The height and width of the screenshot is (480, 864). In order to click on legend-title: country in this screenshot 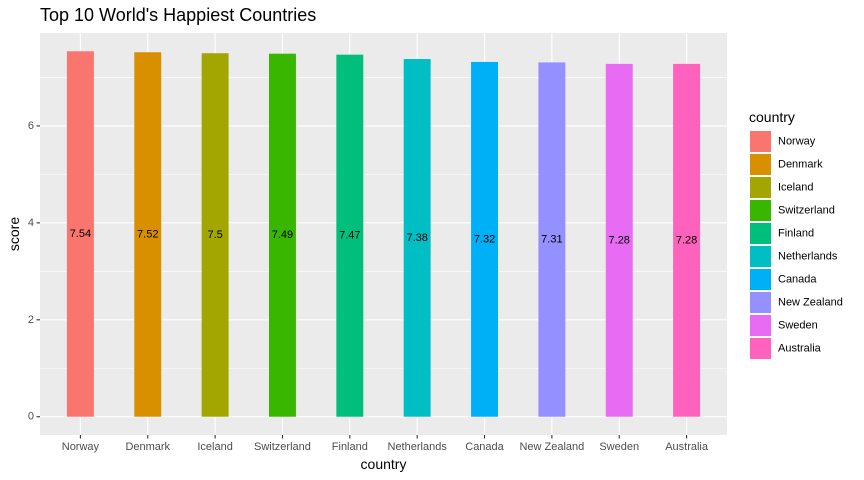, I will do `click(772, 117)`.